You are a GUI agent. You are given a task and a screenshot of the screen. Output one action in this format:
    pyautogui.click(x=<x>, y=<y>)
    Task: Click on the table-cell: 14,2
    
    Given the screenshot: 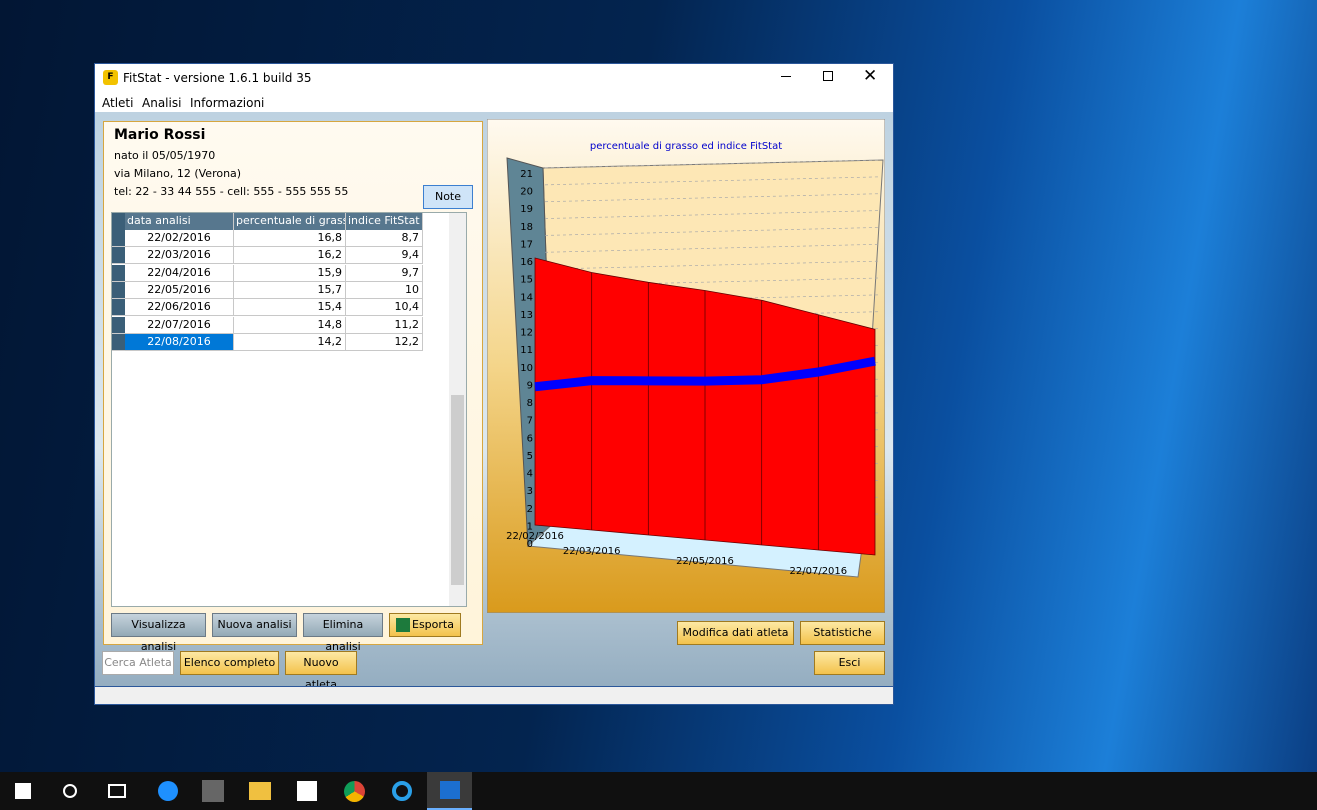 What is the action you would take?
    pyautogui.click(x=290, y=342)
    